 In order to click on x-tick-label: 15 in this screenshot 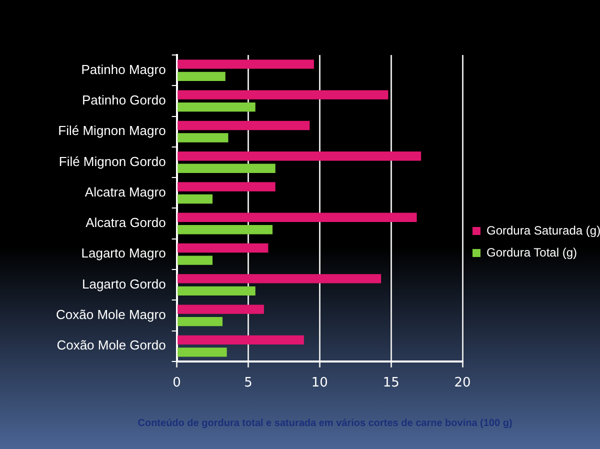, I will do `click(391, 383)`.